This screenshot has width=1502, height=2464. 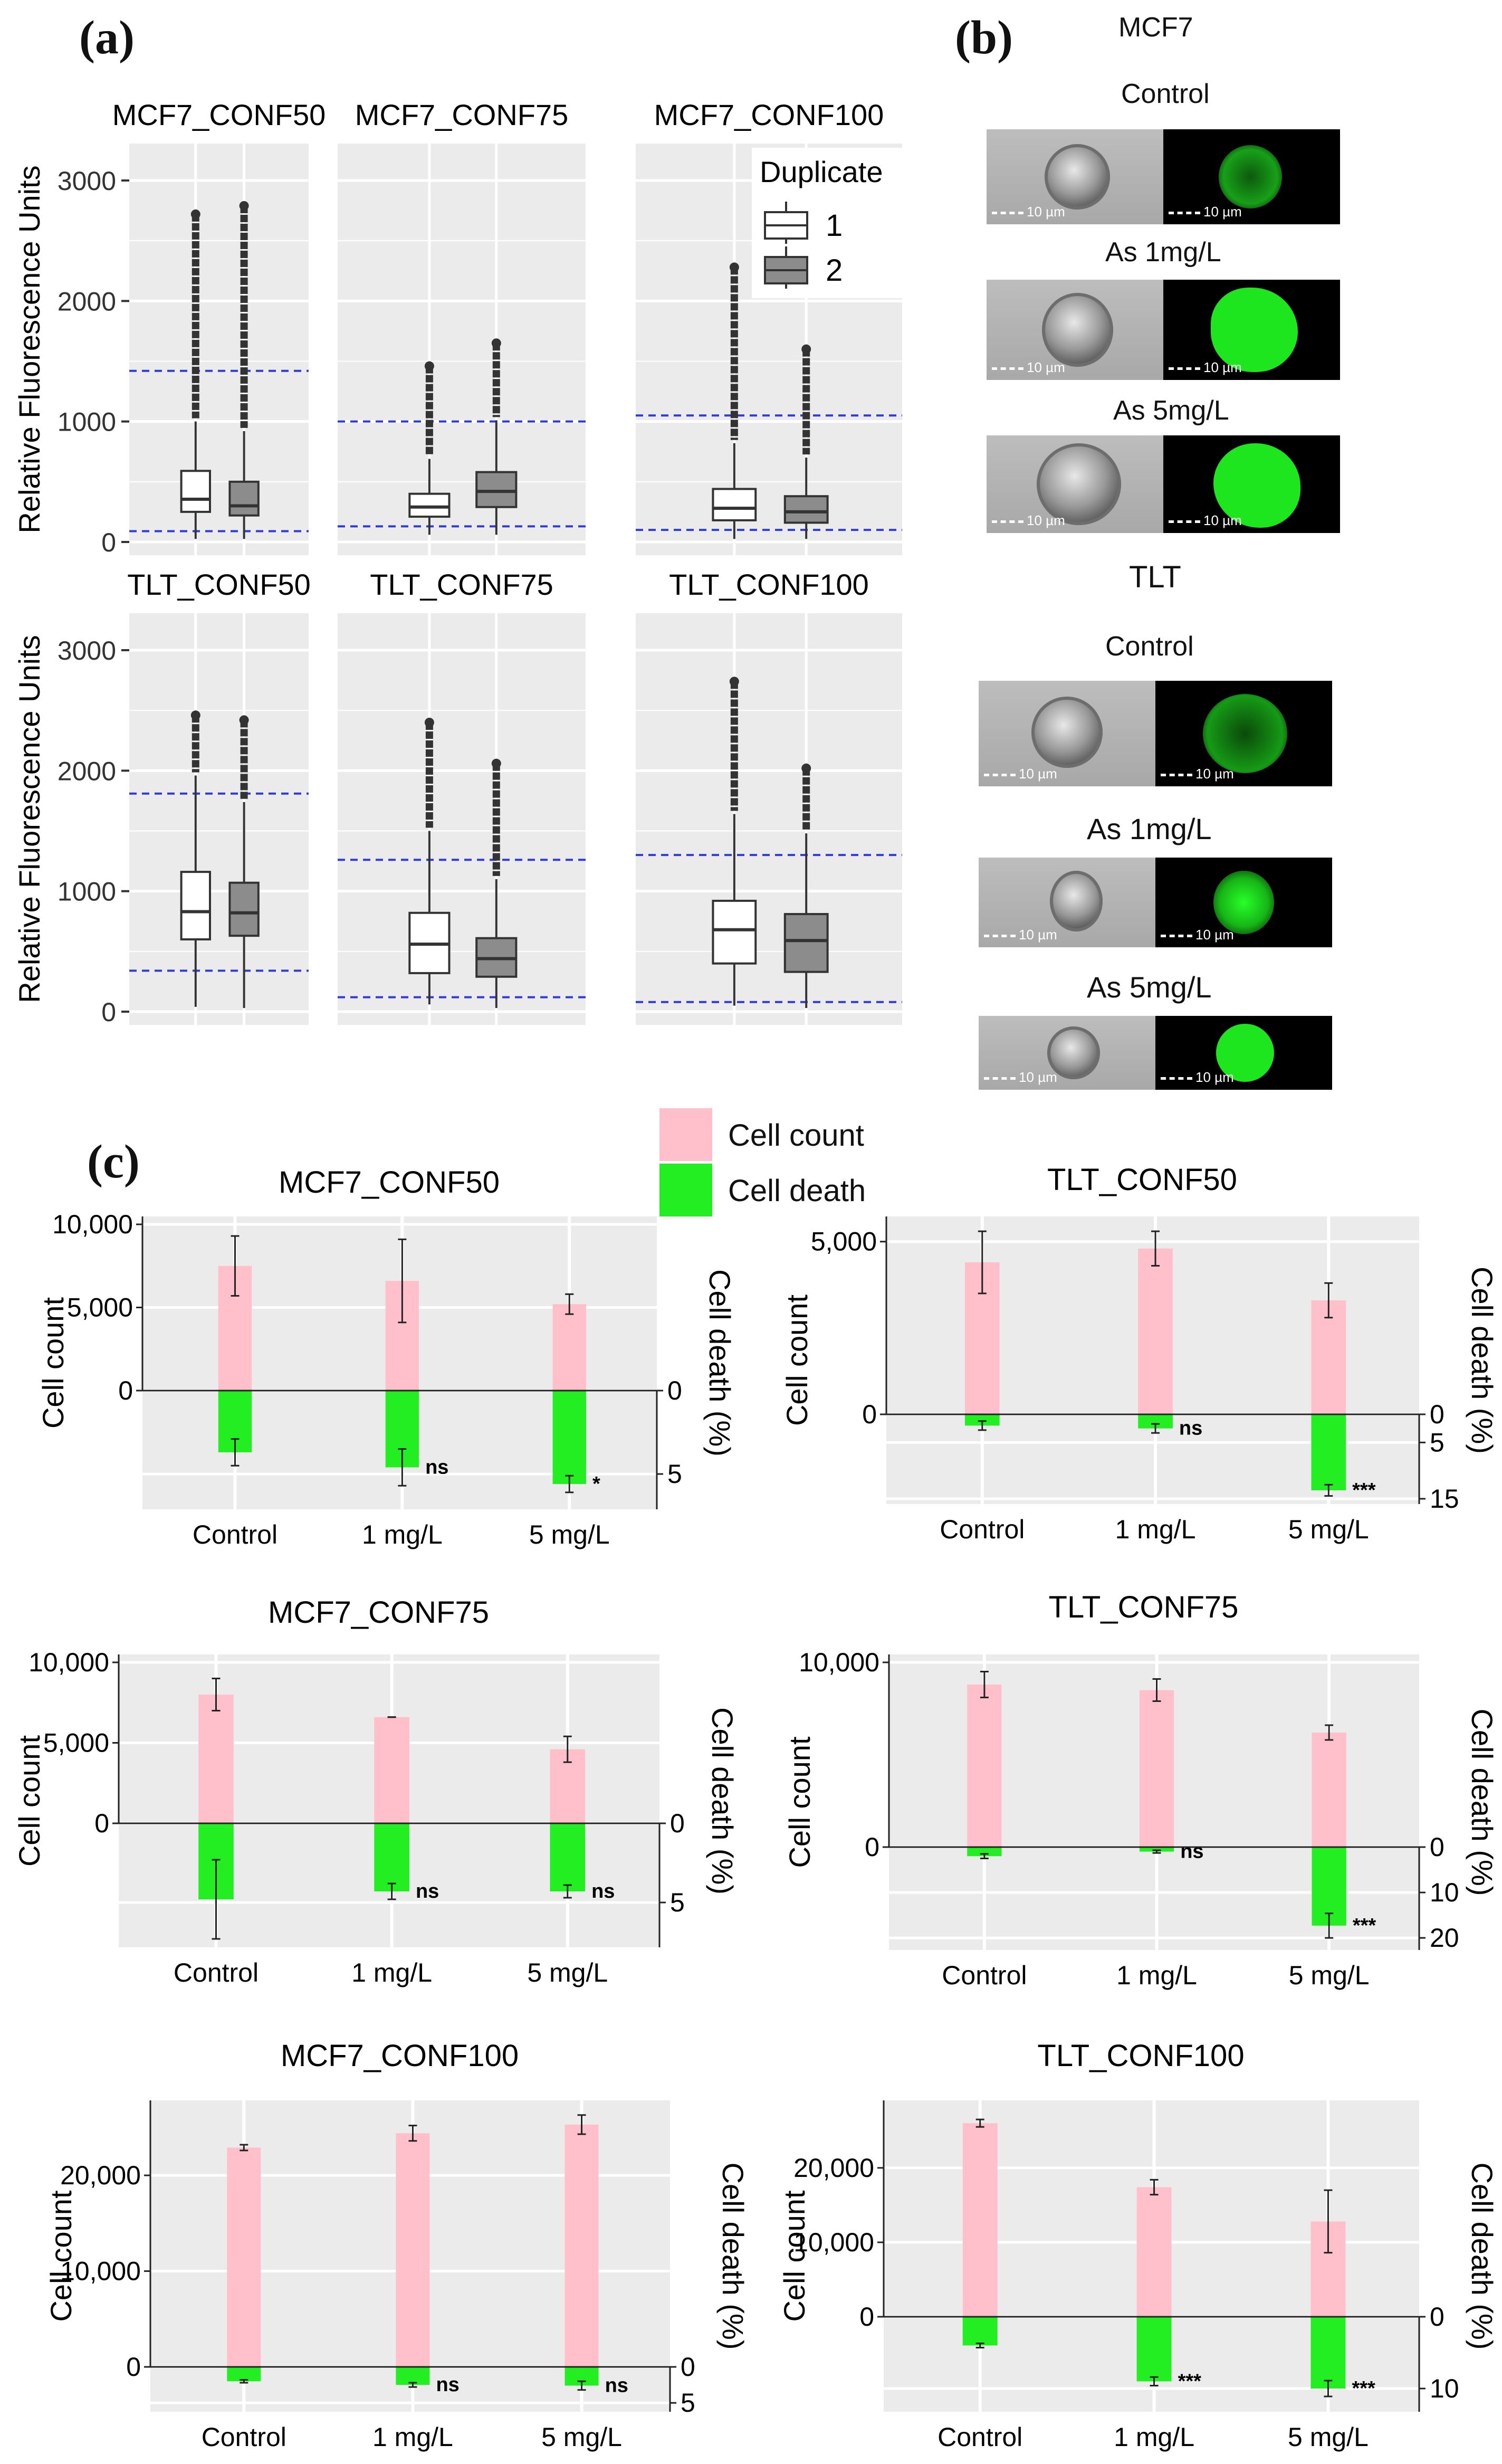 I want to click on panel-label-b: (b), so click(x=984, y=38).